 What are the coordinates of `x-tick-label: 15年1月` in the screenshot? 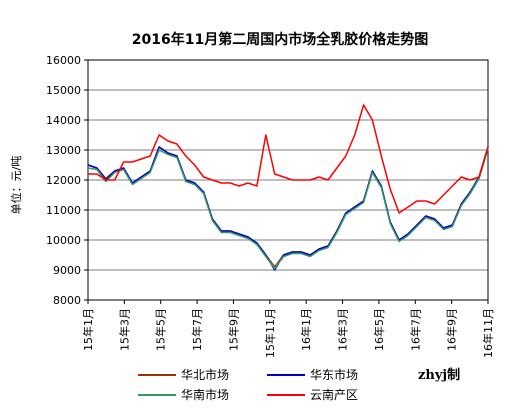 It's located at (88, 329).